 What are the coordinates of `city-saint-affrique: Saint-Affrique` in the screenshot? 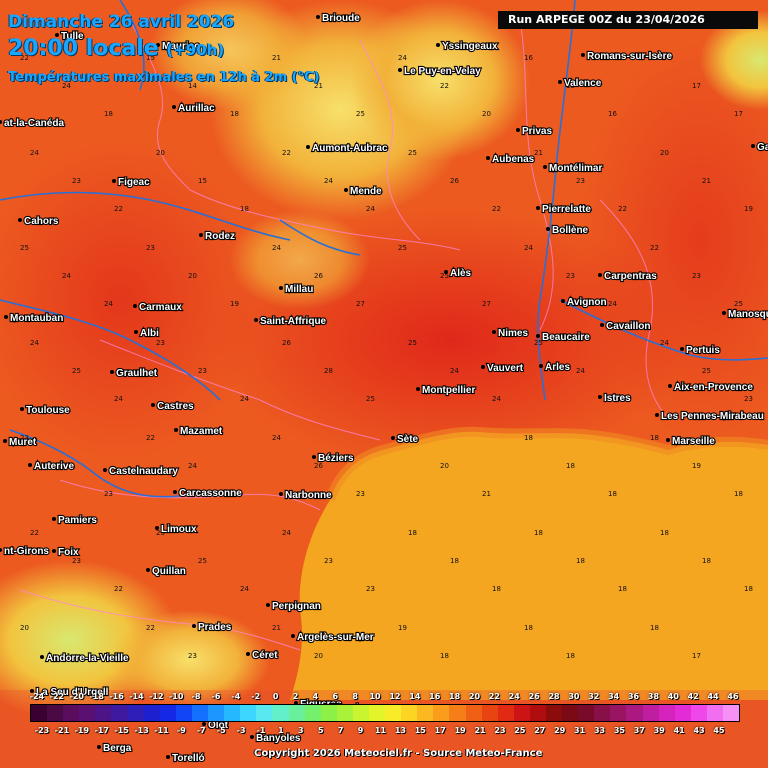 It's located at (290, 321).